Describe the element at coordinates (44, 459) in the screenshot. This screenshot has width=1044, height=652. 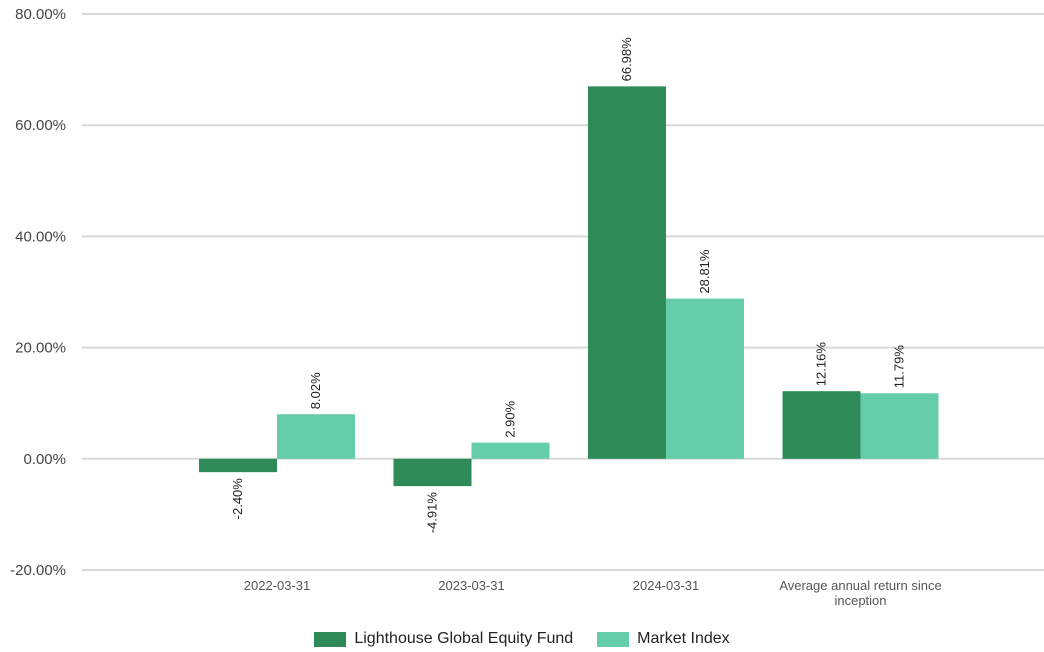
I see `y-tick-label: 0.00%` at that location.